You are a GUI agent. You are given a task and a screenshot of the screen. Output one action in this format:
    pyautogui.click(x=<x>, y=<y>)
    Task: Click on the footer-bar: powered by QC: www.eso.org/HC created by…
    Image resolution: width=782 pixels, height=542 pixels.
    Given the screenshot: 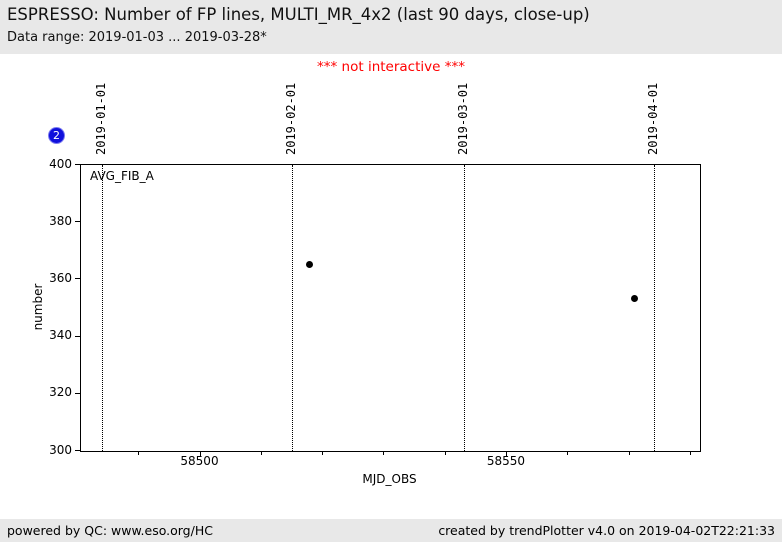 What is the action you would take?
    pyautogui.click(x=391, y=530)
    